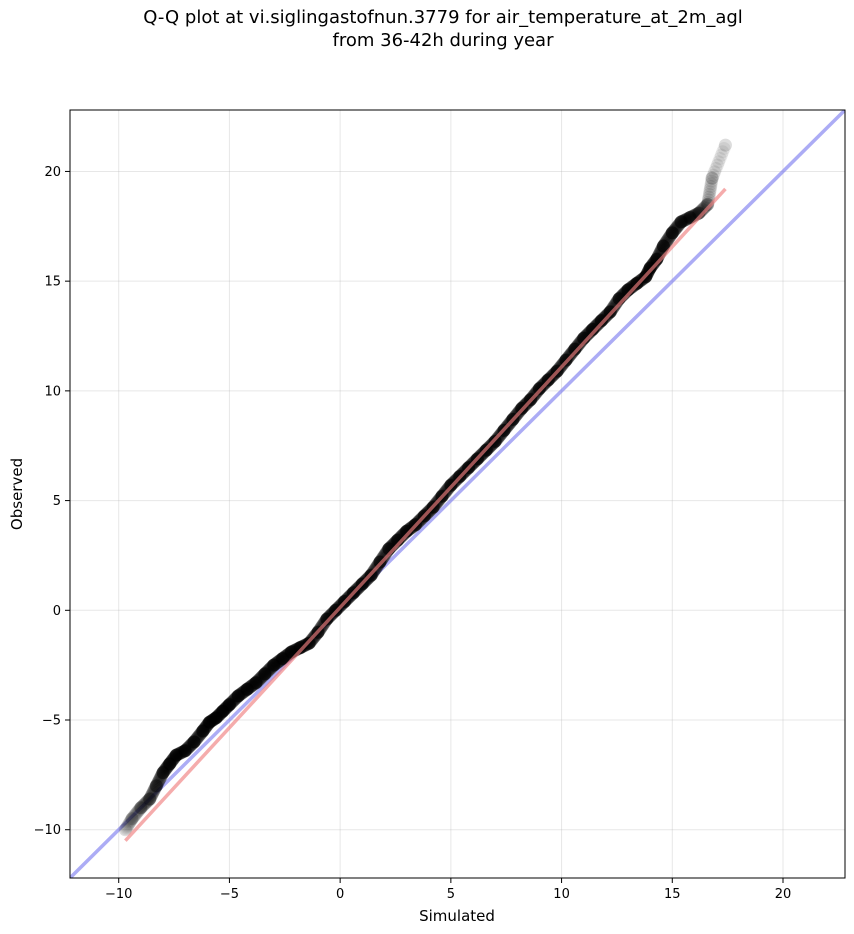 The width and height of the screenshot is (854, 934). I want to click on x-axis-ticks: −10 −5 0 5 10 15 20, so click(448, 890).